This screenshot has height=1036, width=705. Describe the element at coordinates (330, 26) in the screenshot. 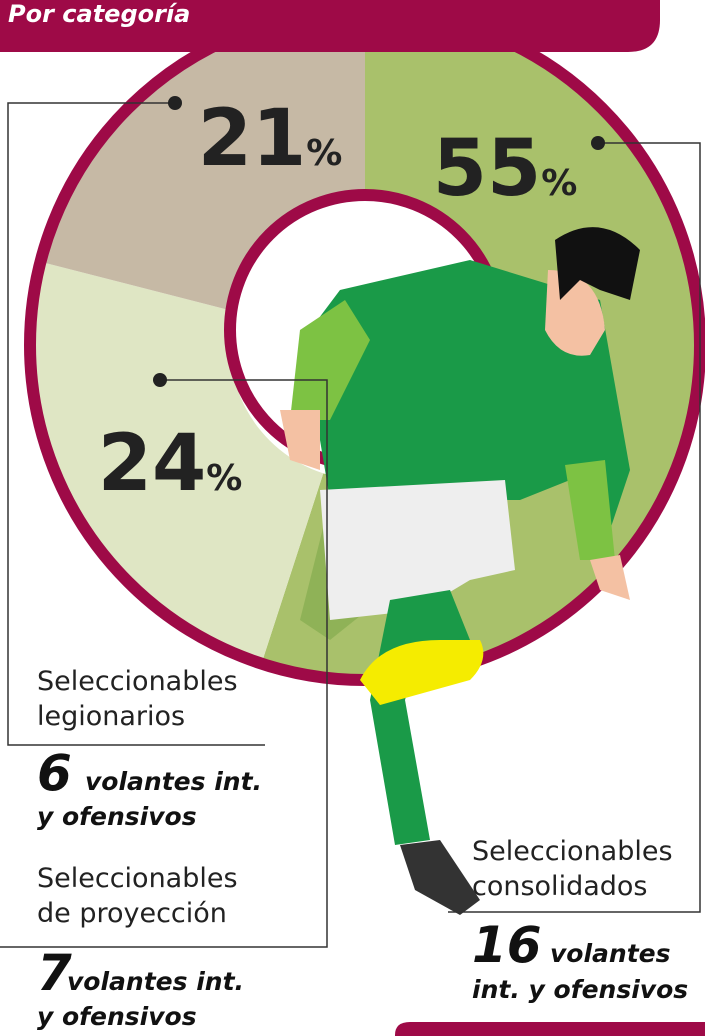

I see `title-banner` at that location.